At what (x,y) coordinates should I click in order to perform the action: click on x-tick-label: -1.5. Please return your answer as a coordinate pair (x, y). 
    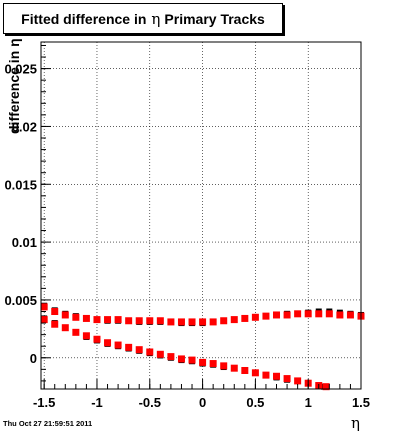
    Looking at the image, I should click on (44, 402).